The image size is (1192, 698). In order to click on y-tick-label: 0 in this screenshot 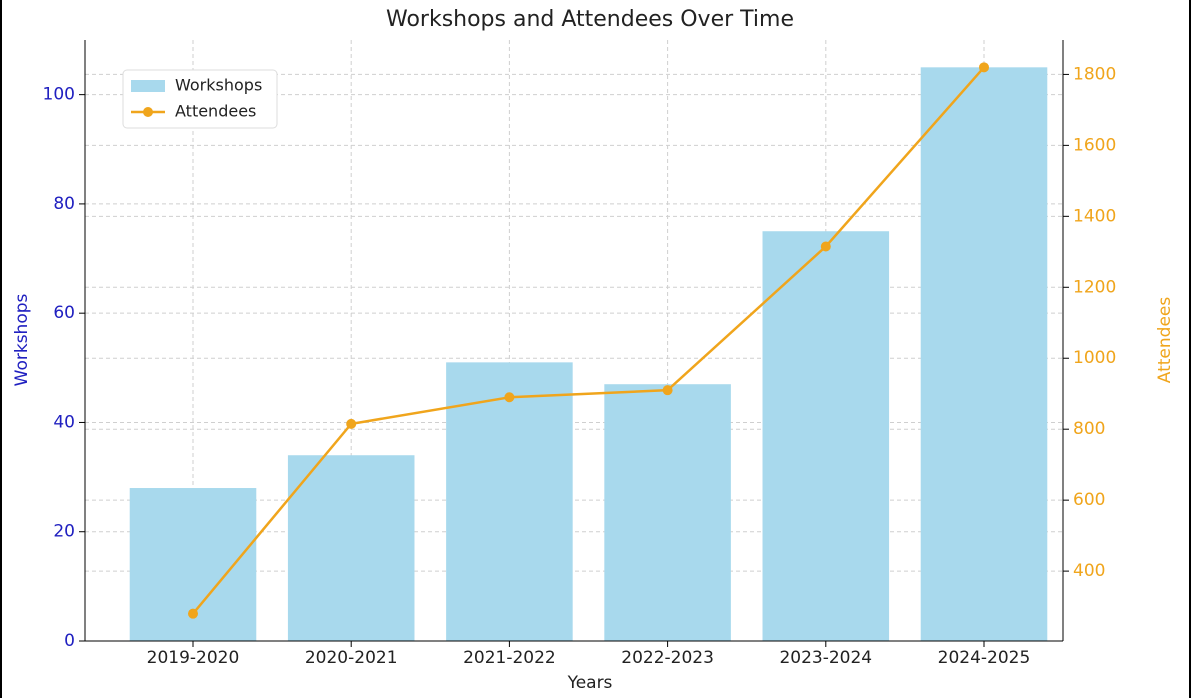, I will do `click(69, 641)`.